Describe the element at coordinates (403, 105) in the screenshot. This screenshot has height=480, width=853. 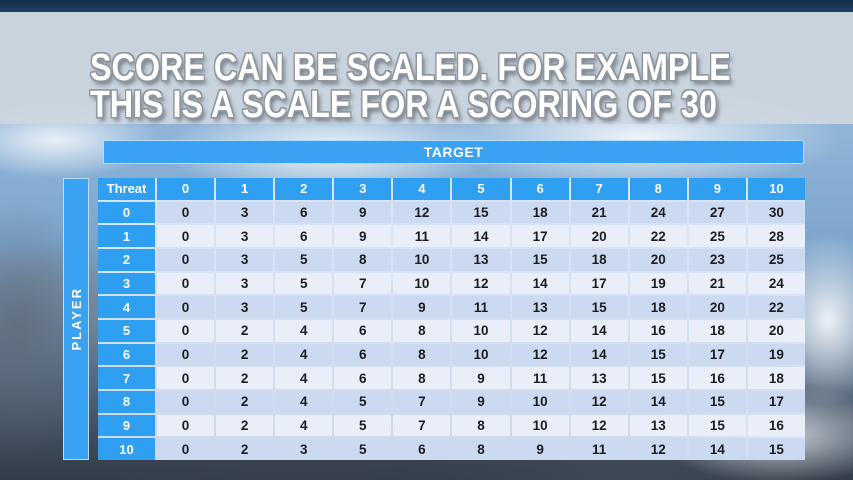
I see `slide-title-line2: THIS IS A SCALE FOR A SCORING OF 30` at that location.